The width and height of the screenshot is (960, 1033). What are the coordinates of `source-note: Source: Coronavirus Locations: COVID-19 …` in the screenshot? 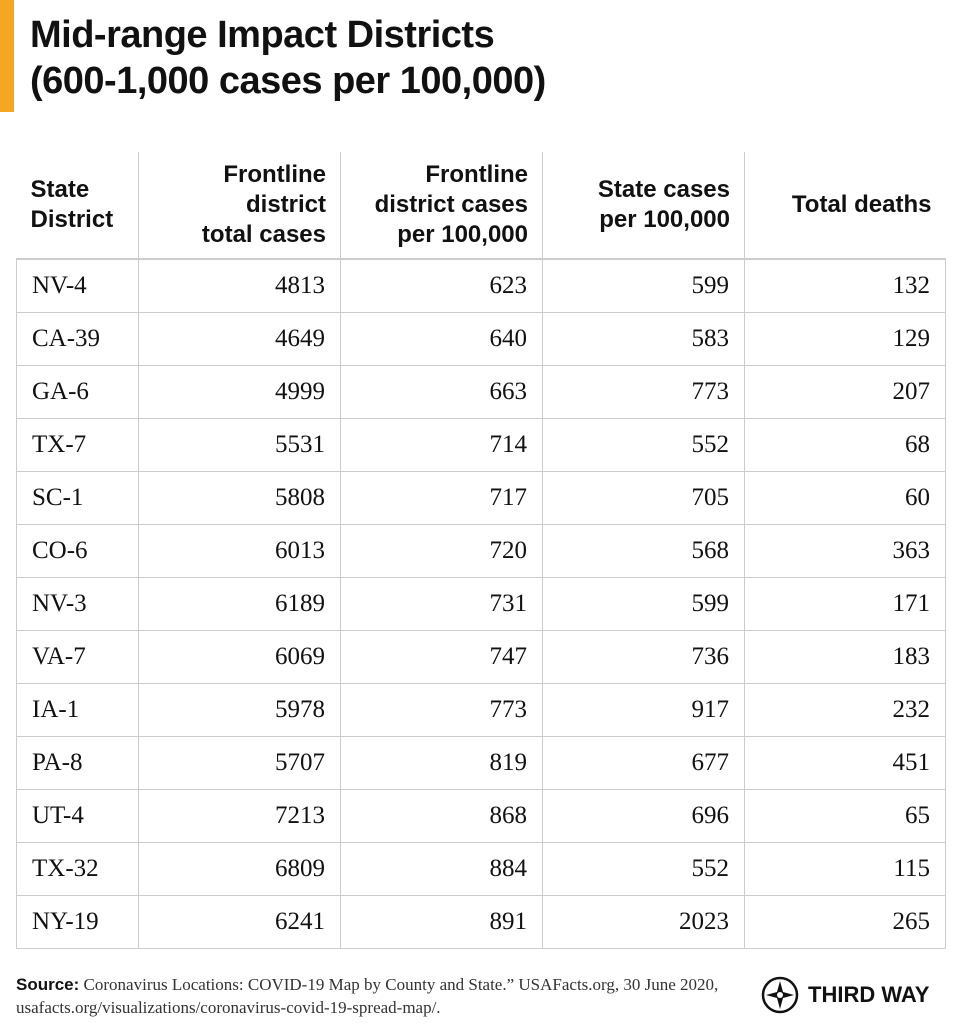 It's located at (381, 996).